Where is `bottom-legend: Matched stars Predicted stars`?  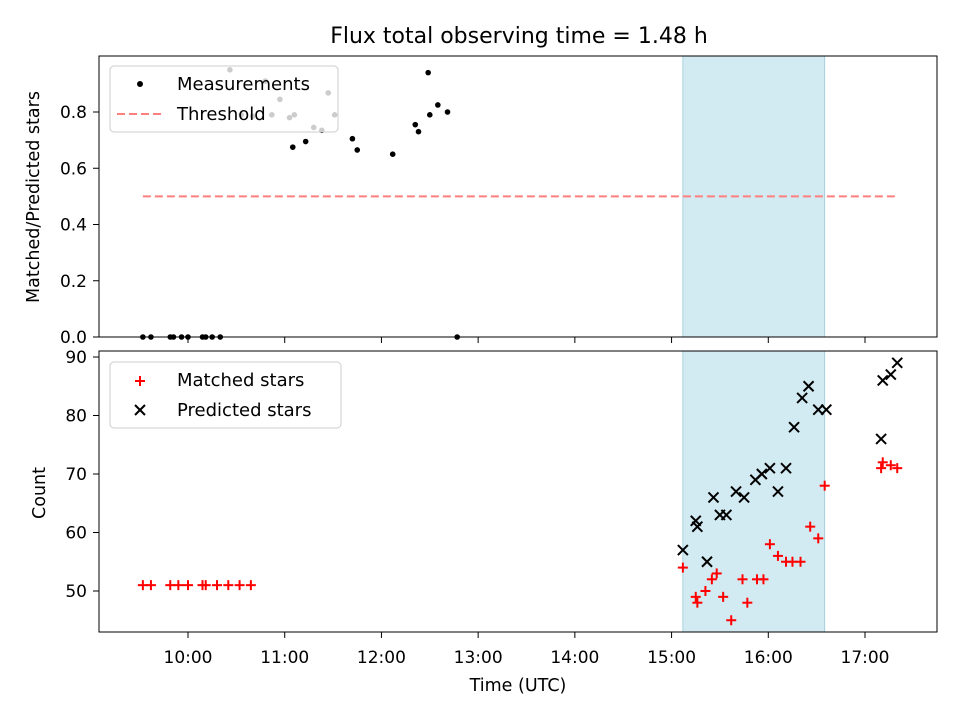 bottom-legend: Matched stars Predicted stars is located at coordinates (225, 395).